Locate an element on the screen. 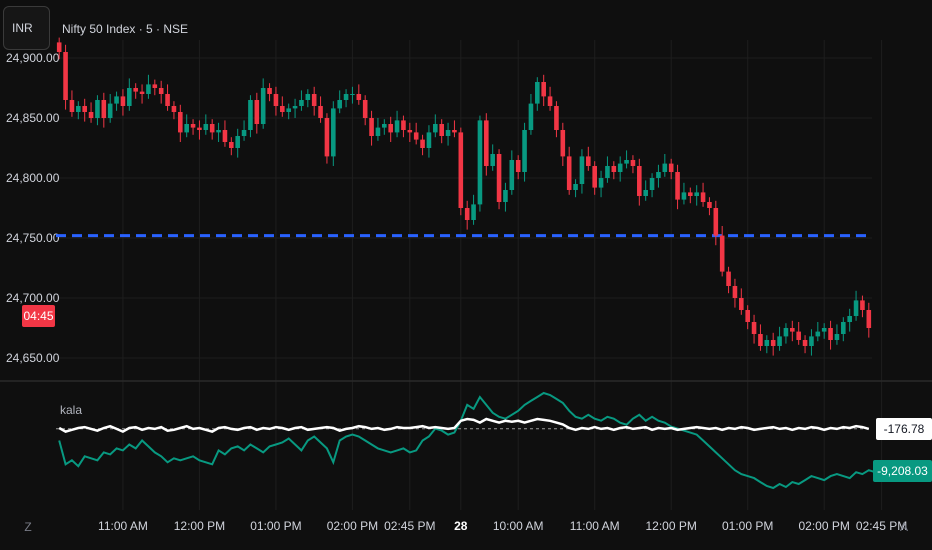  y-tick-label: 24,800.00 is located at coordinates (33, 178).